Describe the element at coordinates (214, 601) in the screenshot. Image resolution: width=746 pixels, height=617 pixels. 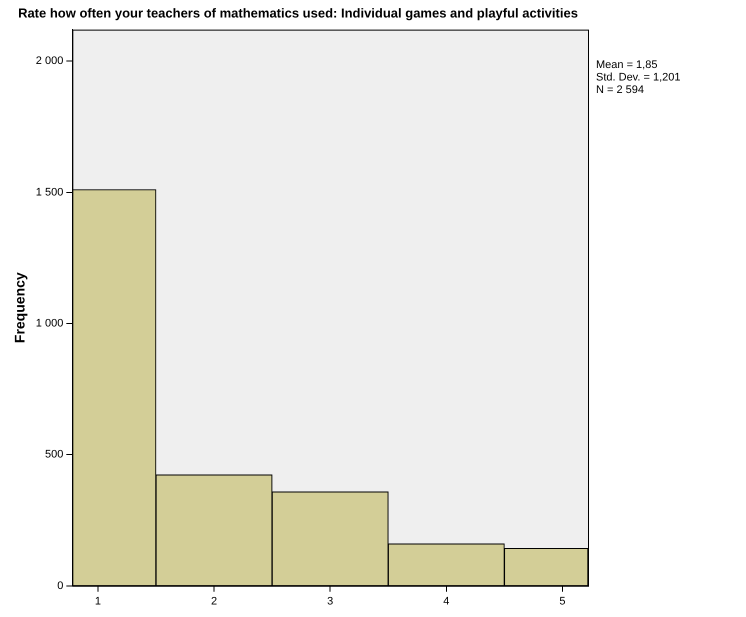
I see `x-tick-label: 2` at that location.